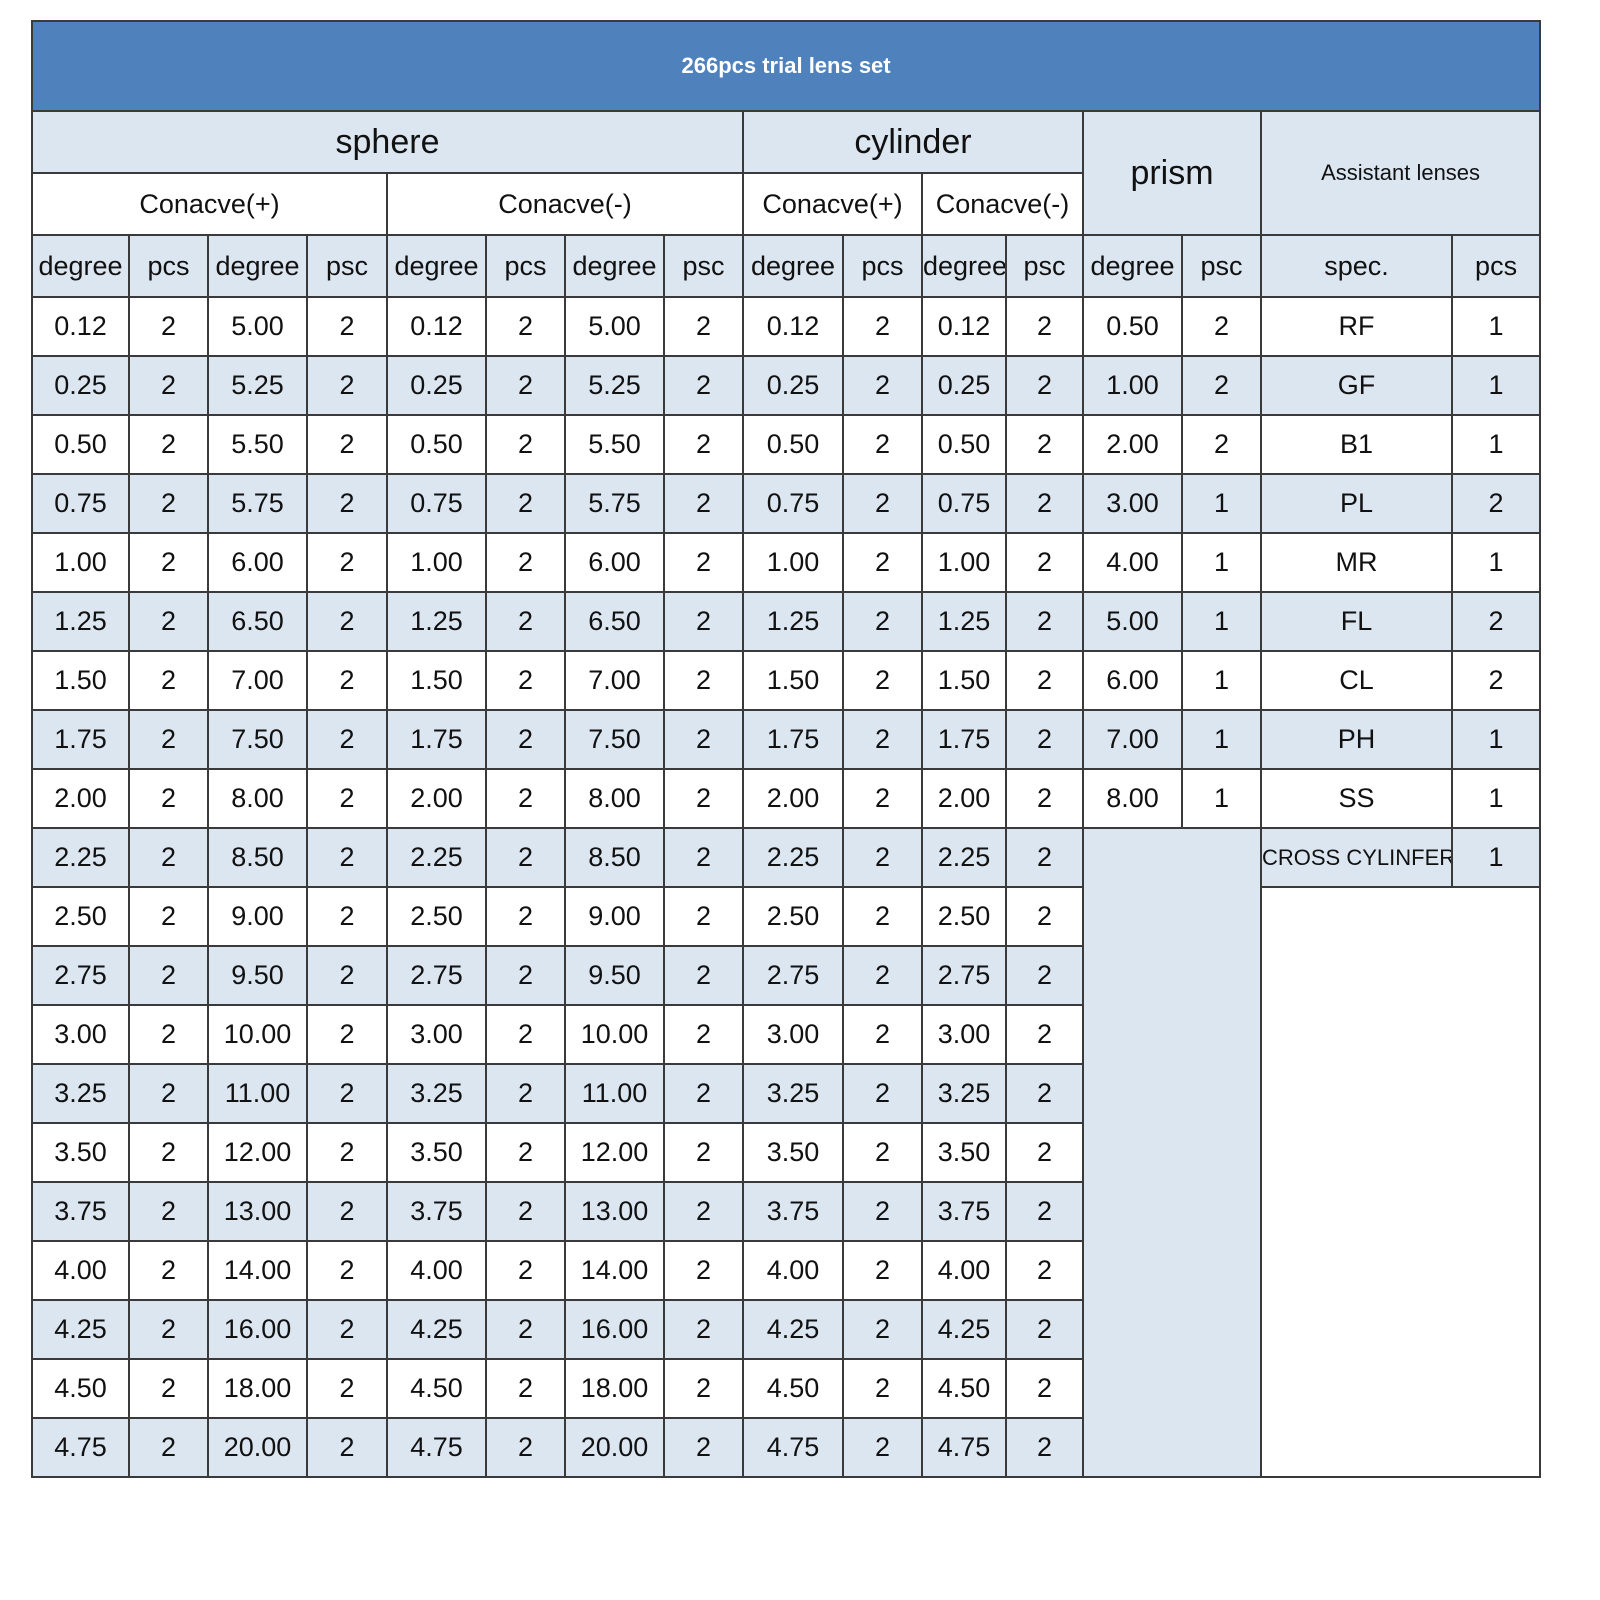 This screenshot has width=1600, height=1600. I want to click on table-cell: 0.50, so click(80, 444).